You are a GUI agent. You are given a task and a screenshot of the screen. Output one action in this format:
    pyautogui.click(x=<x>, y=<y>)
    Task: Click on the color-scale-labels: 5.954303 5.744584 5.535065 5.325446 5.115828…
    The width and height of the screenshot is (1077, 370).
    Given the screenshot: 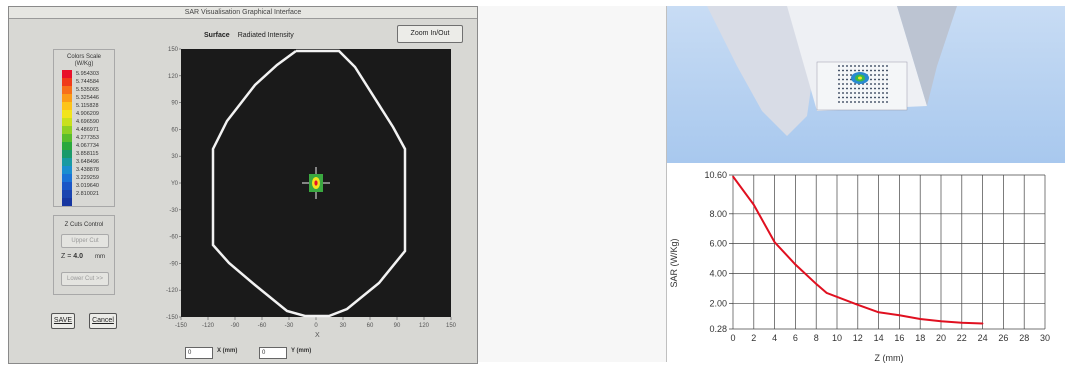 What is the action you would take?
    pyautogui.click(x=87, y=138)
    